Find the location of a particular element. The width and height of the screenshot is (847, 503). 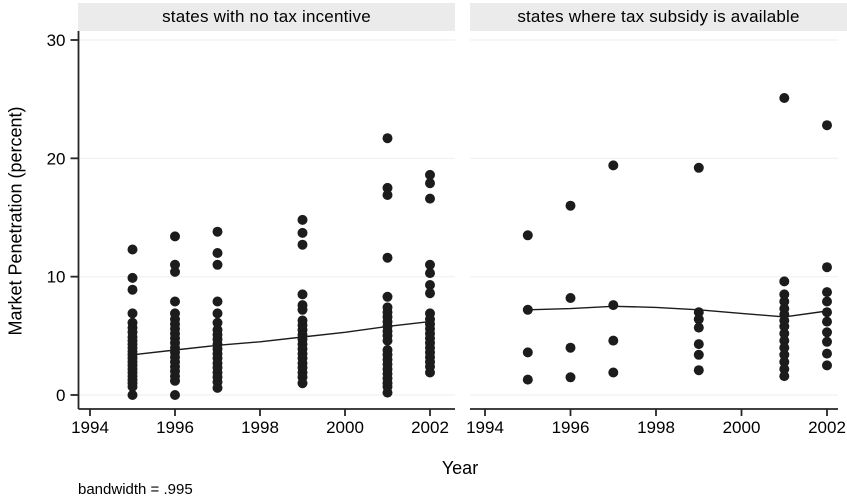

panel-title-left-text: states with no tax incentive is located at coordinates (266, 16).